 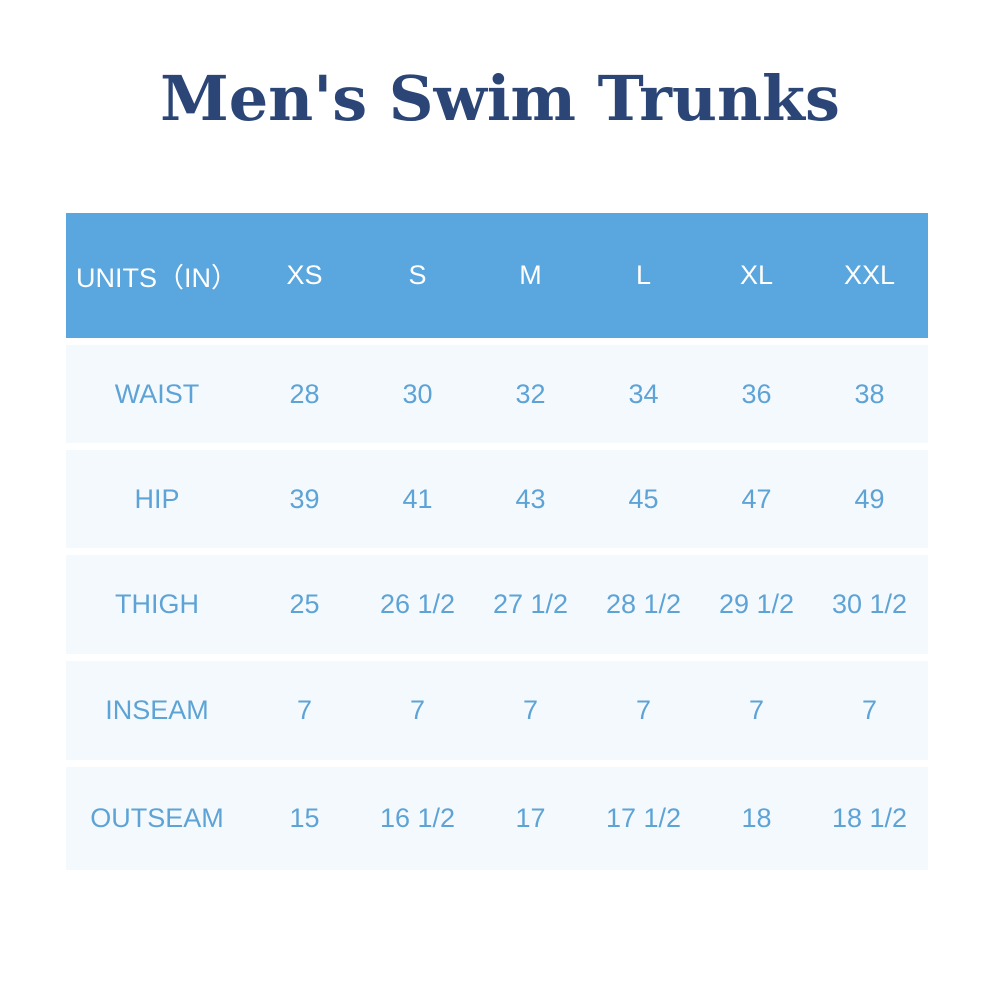 I want to click on table-cell: 16 1/2, so click(x=417, y=818).